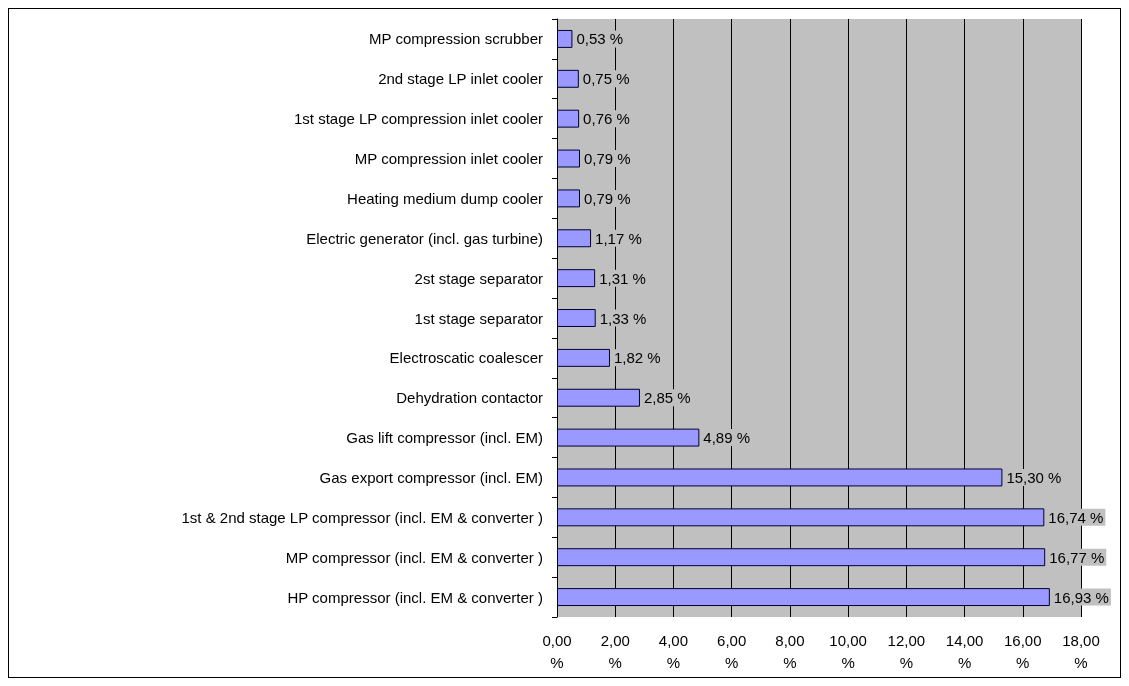 The width and height of the screenshot is (1129, 686). What do you see at coordinates (623, 318) in the screenshot?
I see `data-label: 1,33 %` at bounding box center [623, 318].